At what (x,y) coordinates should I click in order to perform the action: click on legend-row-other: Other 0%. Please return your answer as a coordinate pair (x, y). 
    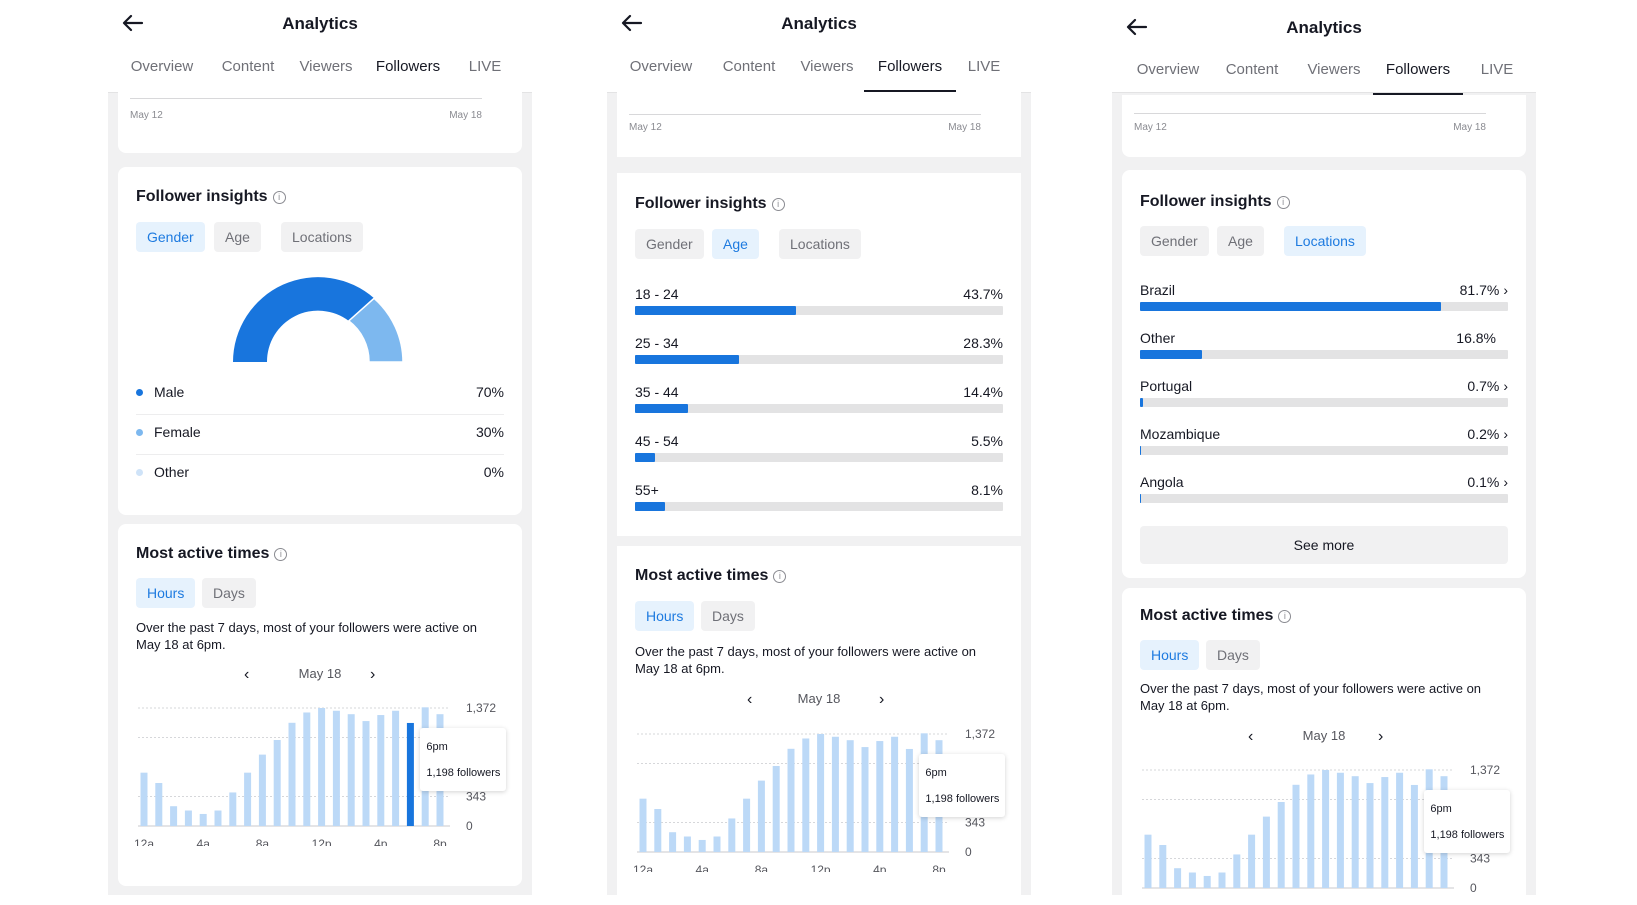
    Looking at the image, I should click on (320, 475).